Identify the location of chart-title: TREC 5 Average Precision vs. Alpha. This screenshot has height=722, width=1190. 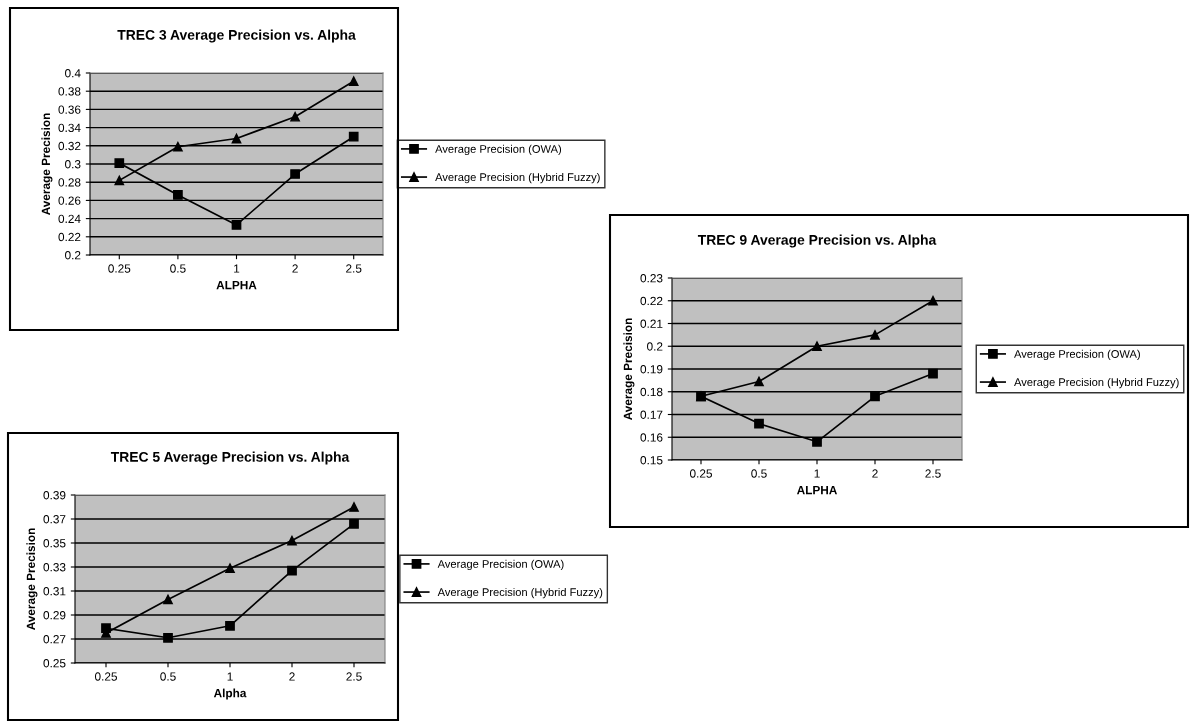
(230, 458).